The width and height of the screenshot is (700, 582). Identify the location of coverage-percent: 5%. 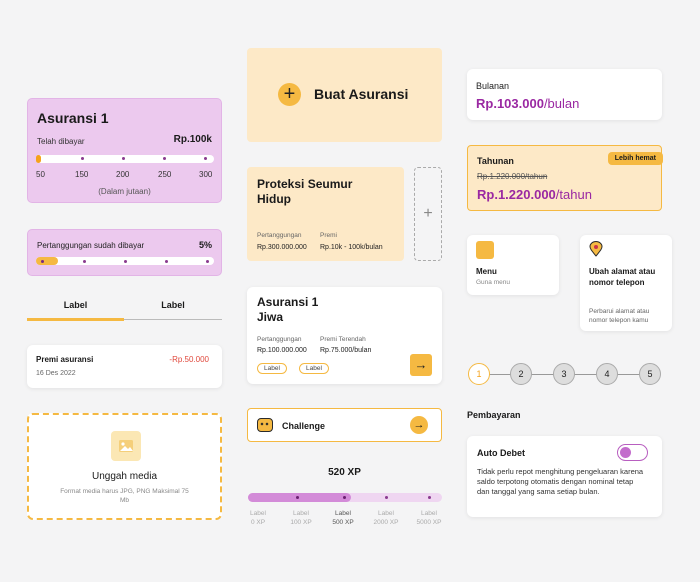
(205, 245).